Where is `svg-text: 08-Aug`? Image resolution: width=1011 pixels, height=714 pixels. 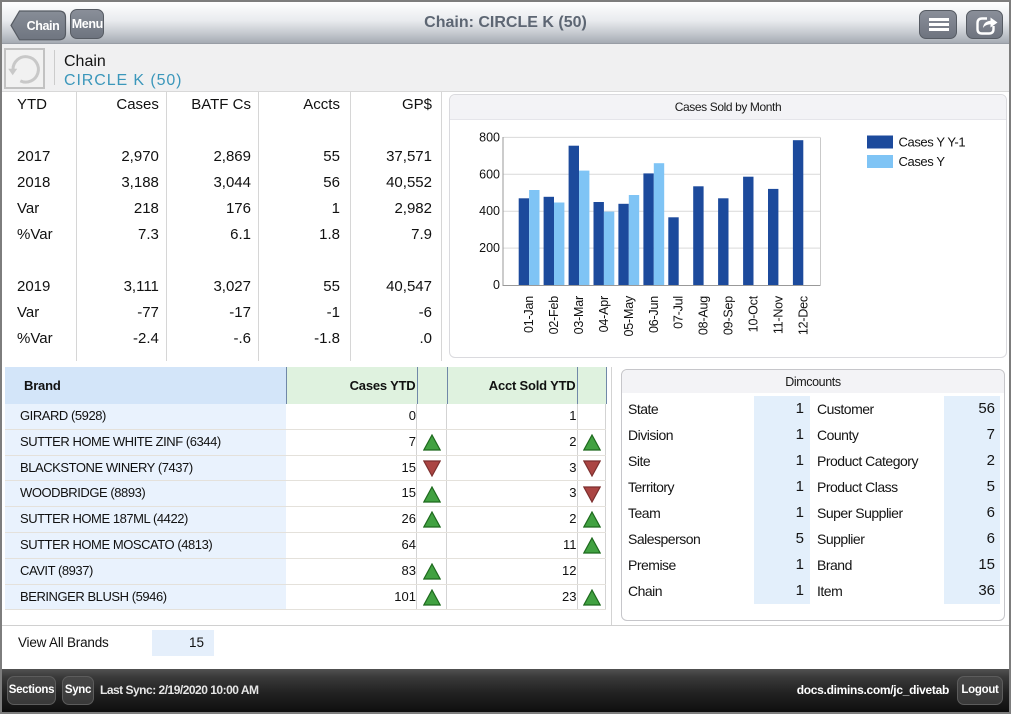
svg-text: 08-Aug is located at coordinates (704, 315).